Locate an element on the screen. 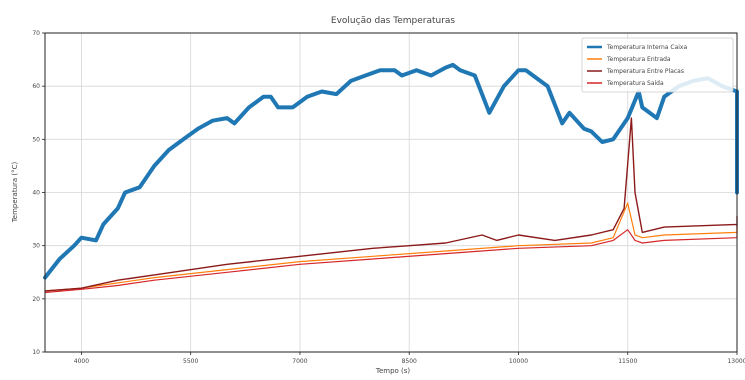 The image size is (745, 380). x-axis-label: Tempo (s) is located at coordinates (393, 371).